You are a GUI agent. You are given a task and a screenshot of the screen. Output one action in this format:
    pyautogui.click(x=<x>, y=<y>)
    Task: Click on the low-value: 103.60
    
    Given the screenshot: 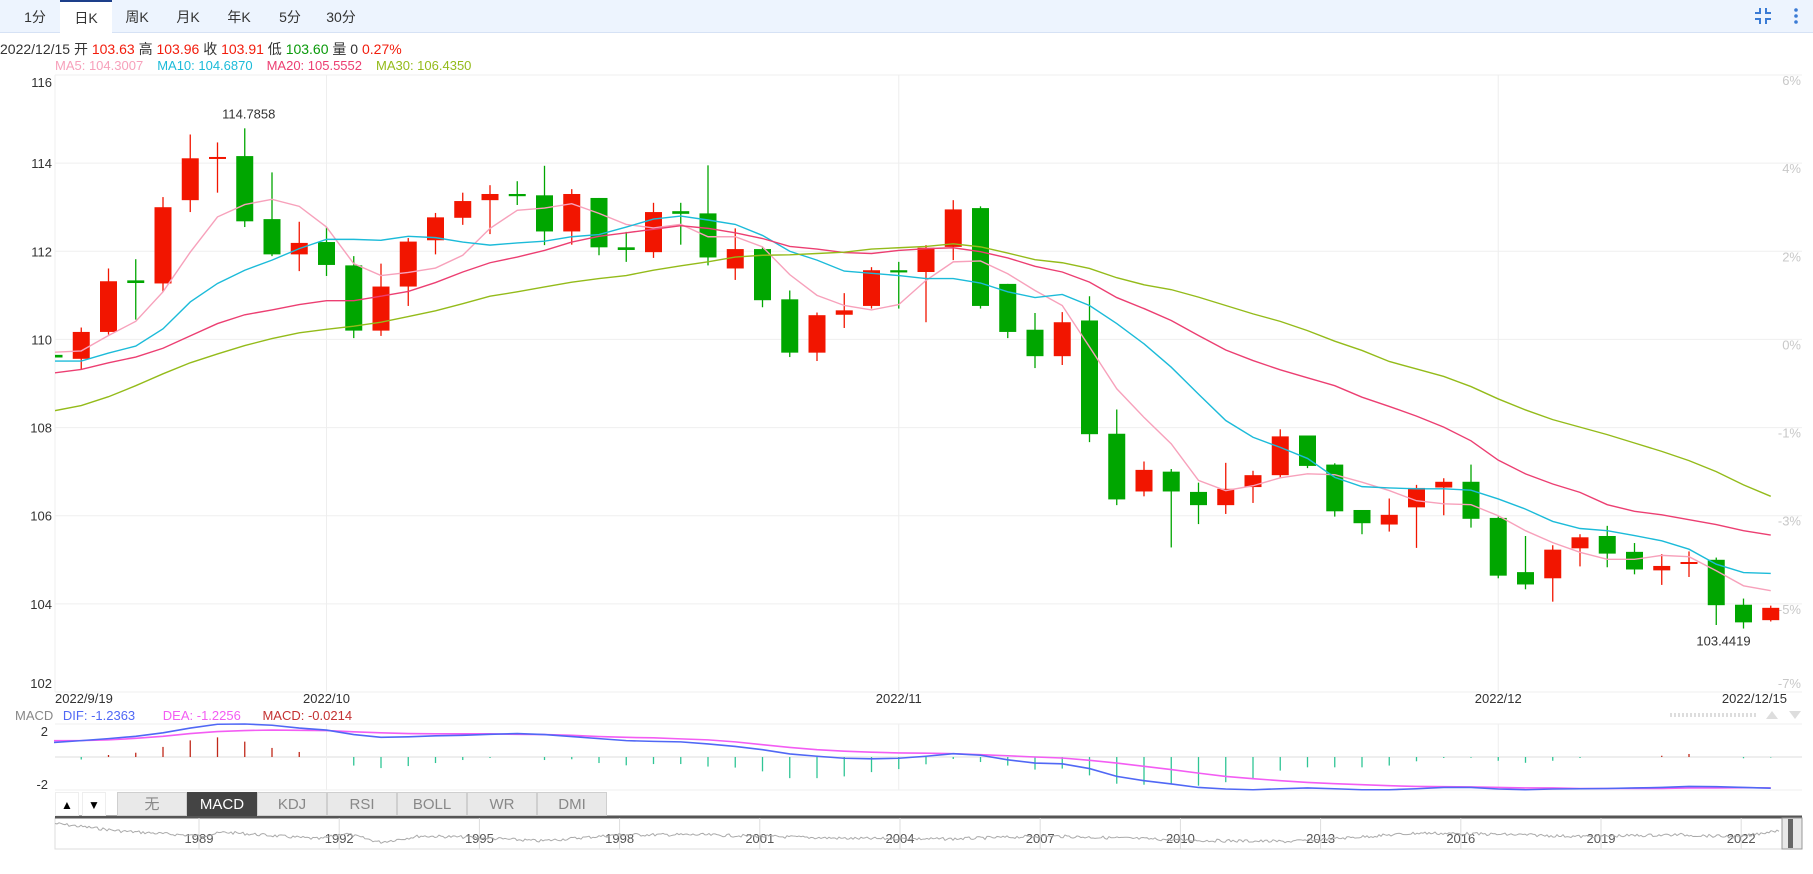 What is the action you would take?
    pyautogui.click(x=307, y=49)
    